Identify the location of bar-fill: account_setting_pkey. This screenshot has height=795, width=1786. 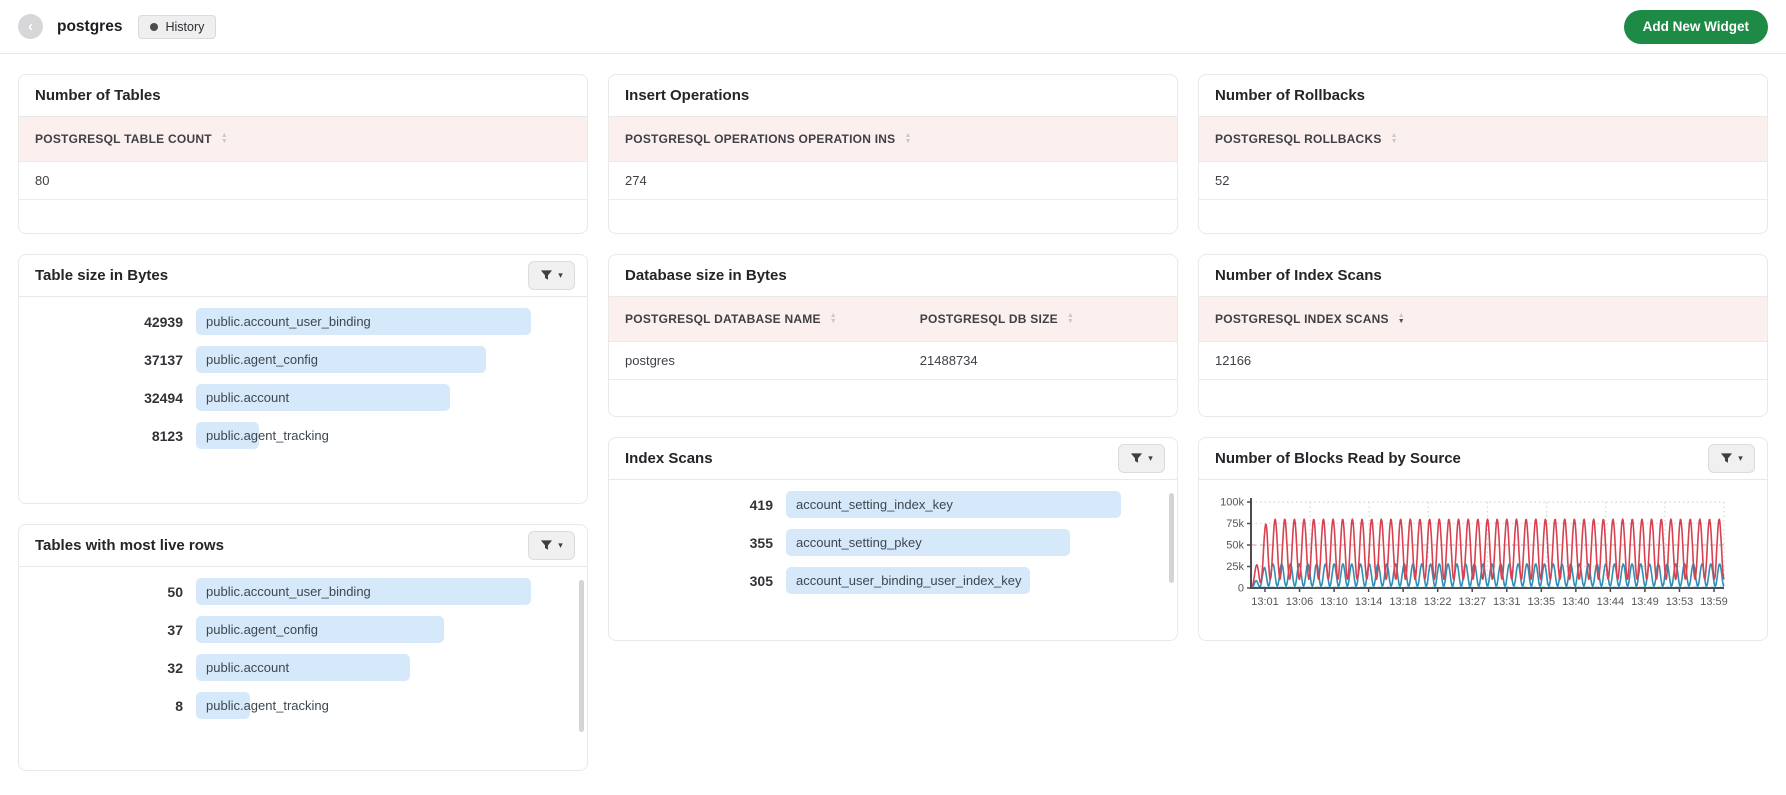
(928, 542).